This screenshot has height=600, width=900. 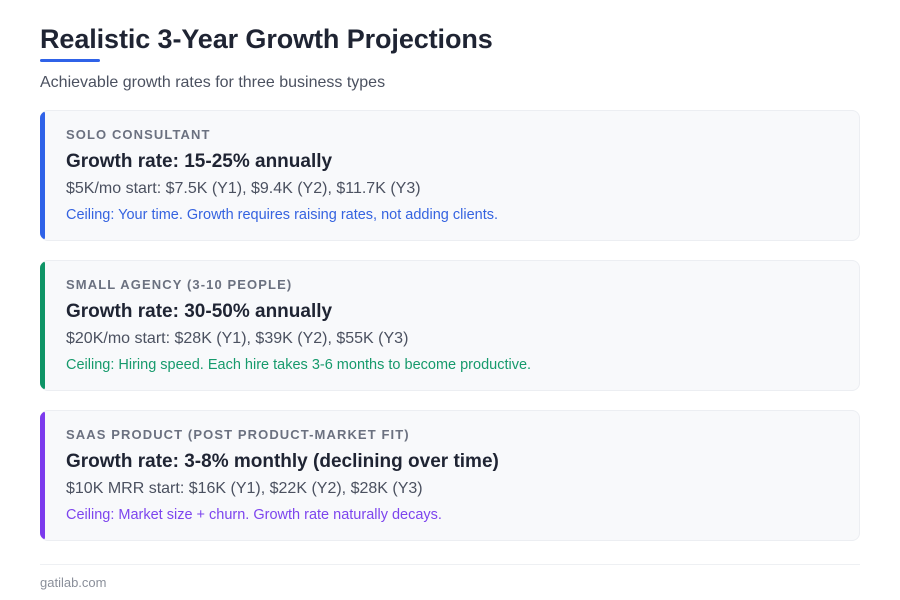 I want to click on footer-divider, so click(x=450, y=564).